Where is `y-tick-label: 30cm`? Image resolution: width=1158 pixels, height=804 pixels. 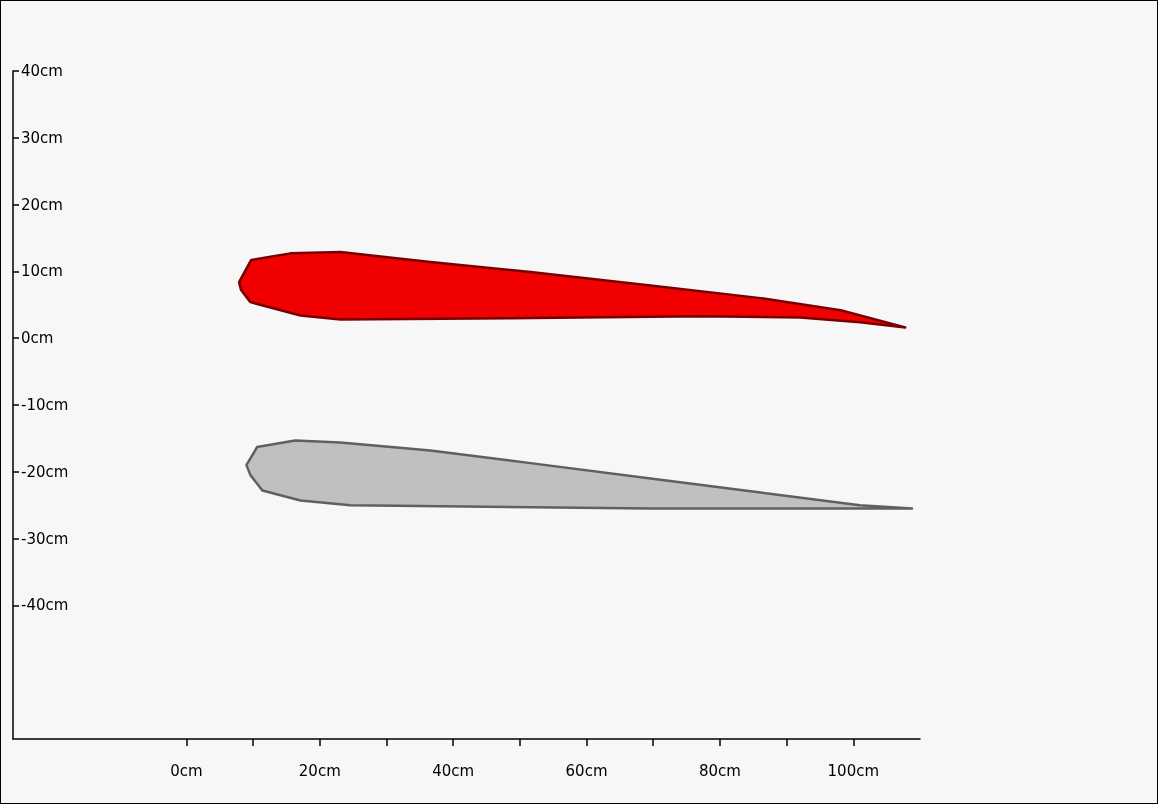 y-tick-label: 30cm is located at coordinates (42, 137).